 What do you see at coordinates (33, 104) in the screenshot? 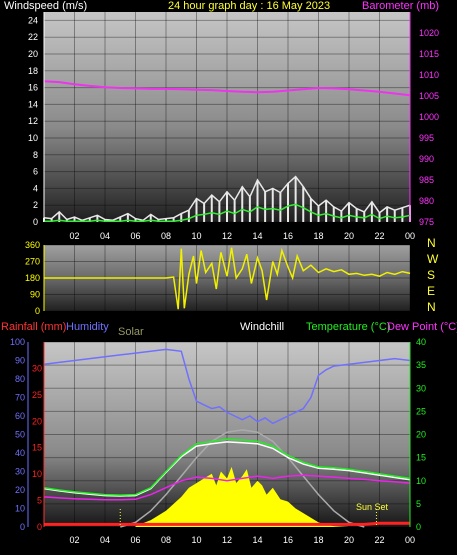
I see `windspeed-tick-label: 14` at bounding box center [33, 104].